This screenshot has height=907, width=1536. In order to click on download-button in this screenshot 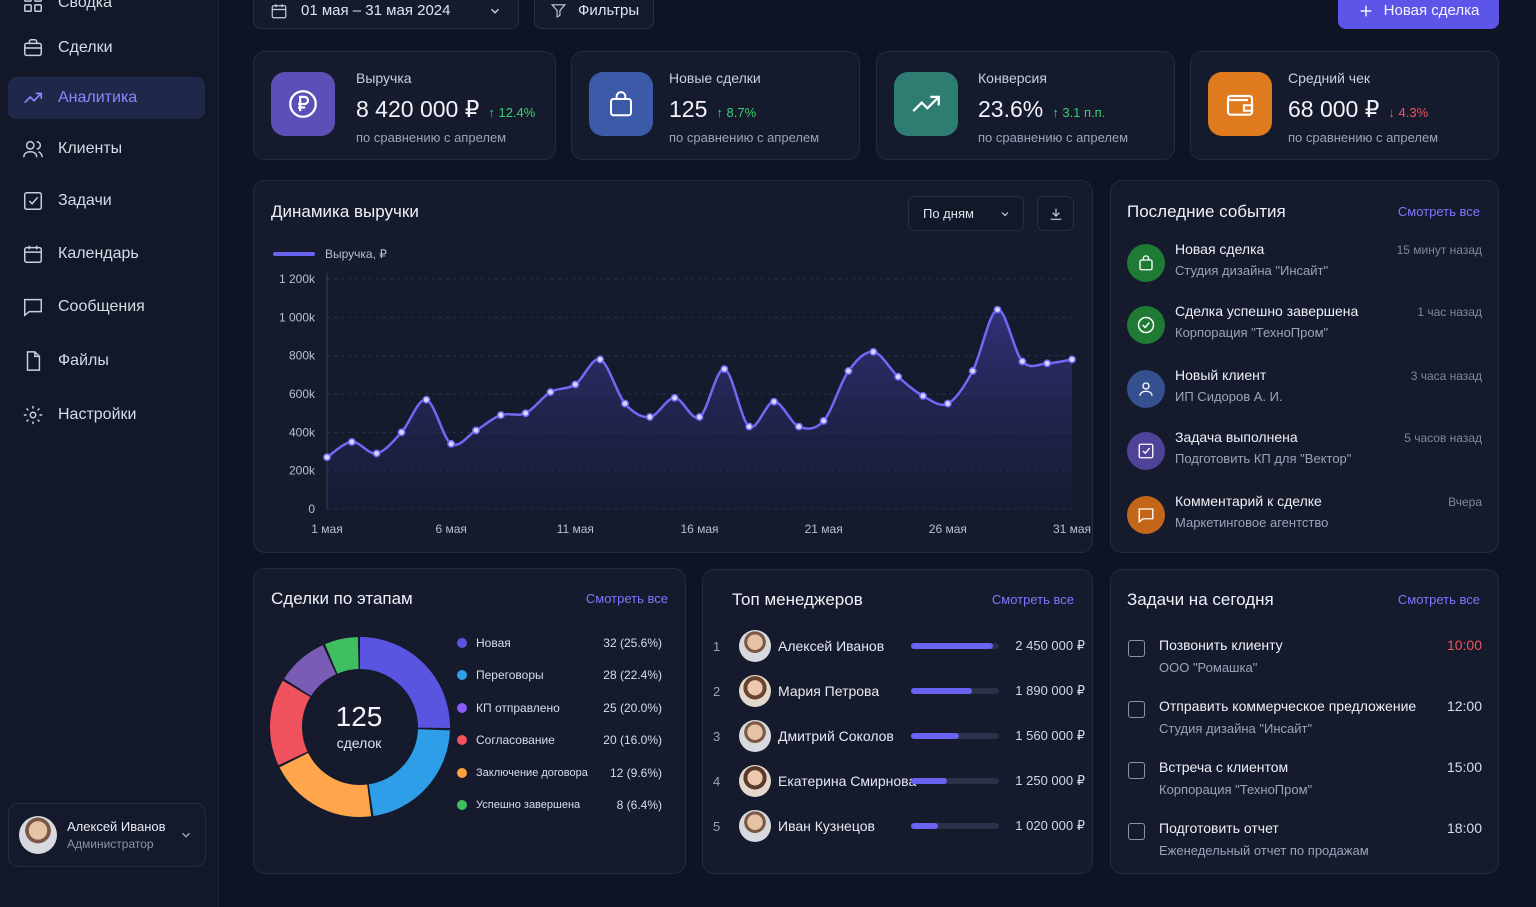, I will do `click(1055, 213)`.